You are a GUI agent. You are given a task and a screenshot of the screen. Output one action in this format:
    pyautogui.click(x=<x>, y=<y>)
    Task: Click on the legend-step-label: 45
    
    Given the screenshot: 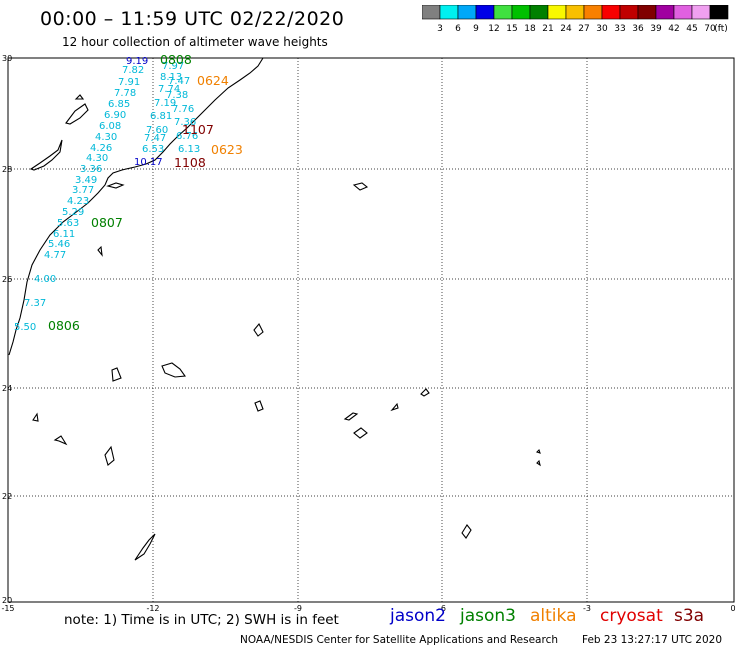 What is the action you would take?
    pyautogui.click(x=691, y=29)
    